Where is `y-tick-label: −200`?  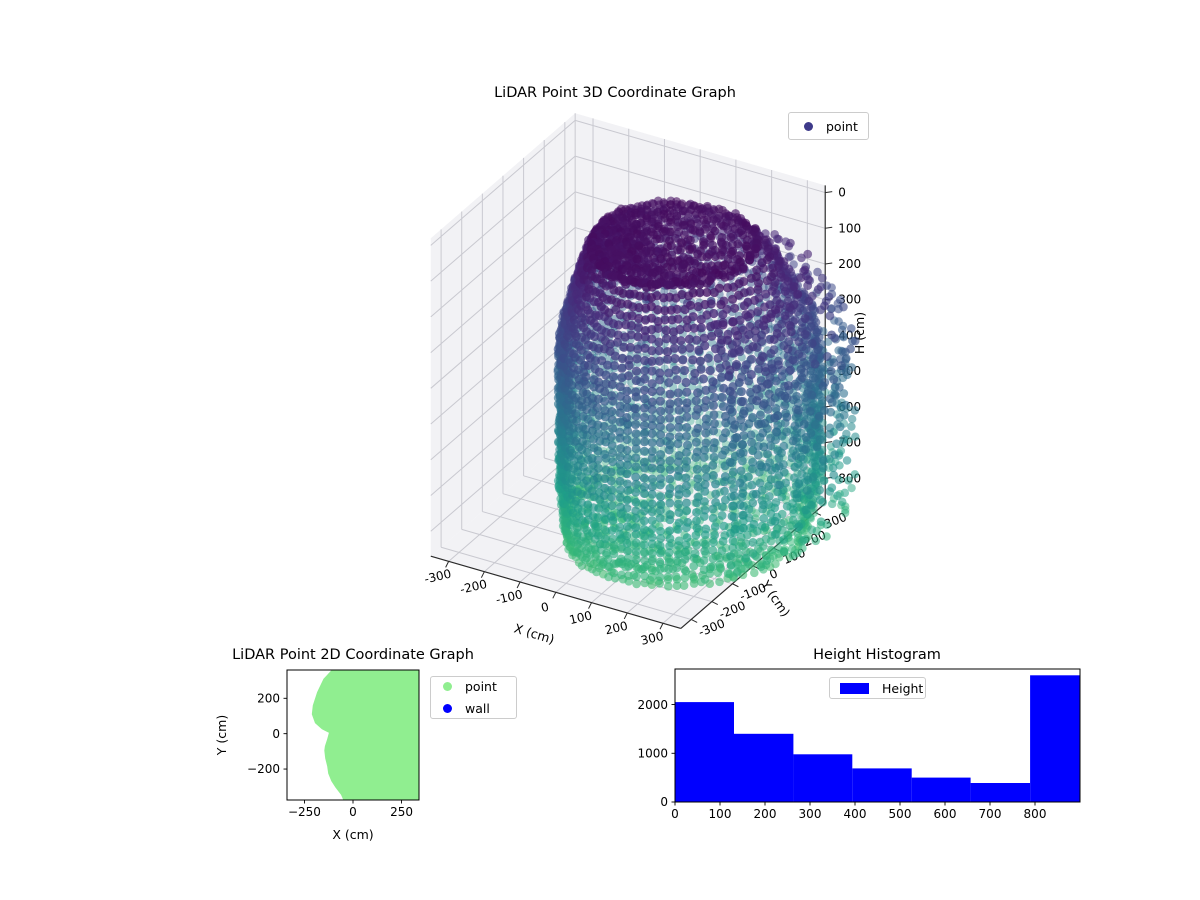 y-tick-label: −200 is located at coordinates (263, 769).